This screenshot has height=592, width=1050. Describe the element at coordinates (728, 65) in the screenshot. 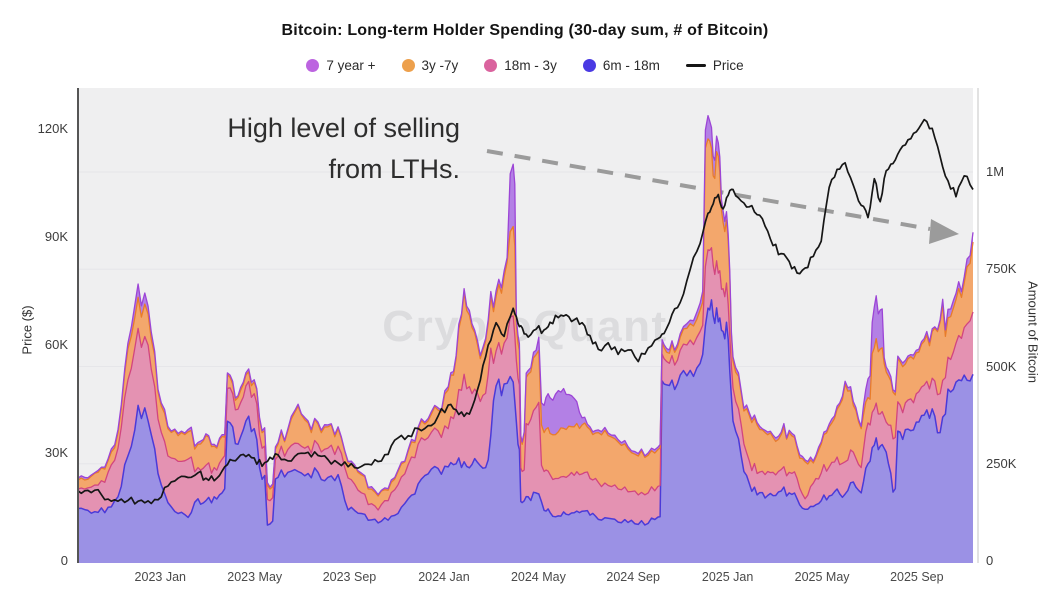

I see `legend-label: Price` at that location.